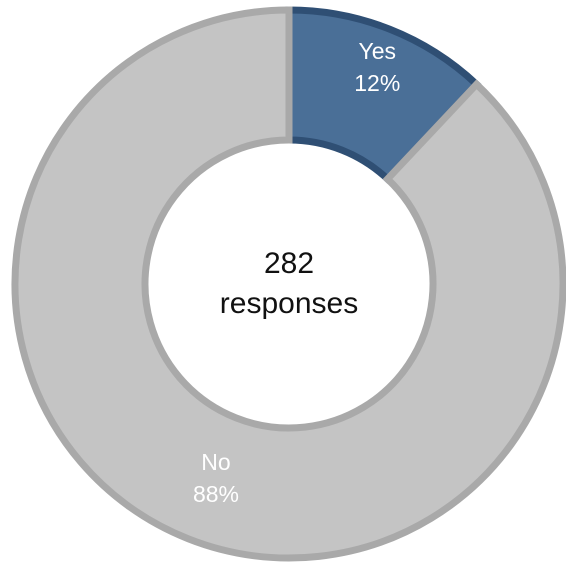 The height and width of the screenshot is (570, 566). Describe the element at coordinates (216, 494) in the screenshot. I see `slice-value-no: 88%` at that location.